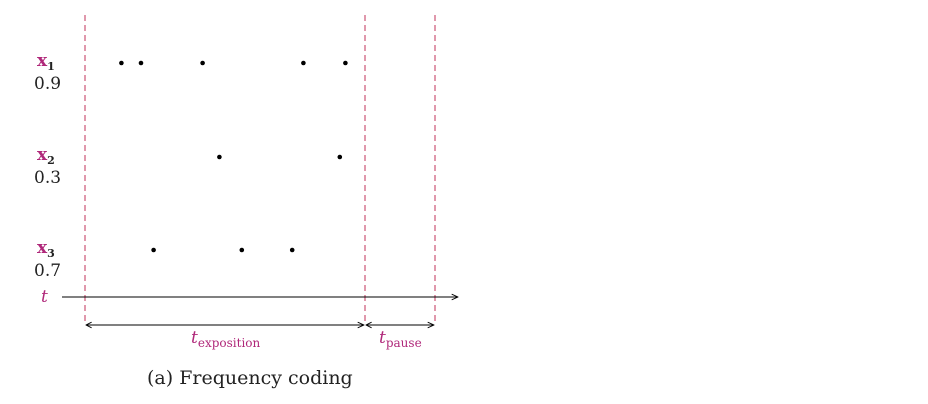  Describe the element at coordinates (47, 271) in the screenshot. I see `neuron-value-3: 0.7` at that location.